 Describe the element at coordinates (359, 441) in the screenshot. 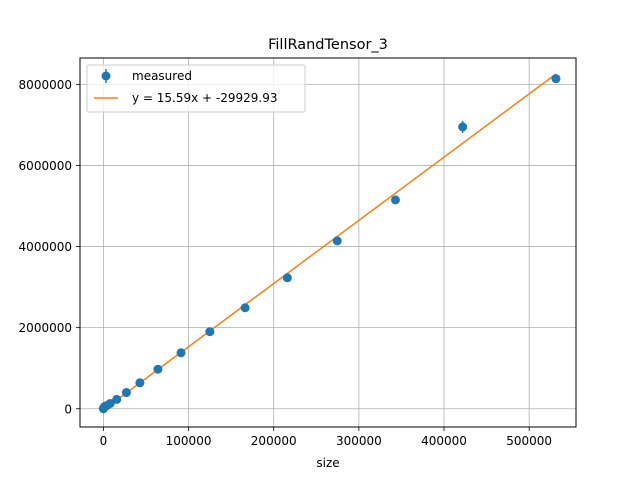

I see `x-tick-label: 300000` at that location.